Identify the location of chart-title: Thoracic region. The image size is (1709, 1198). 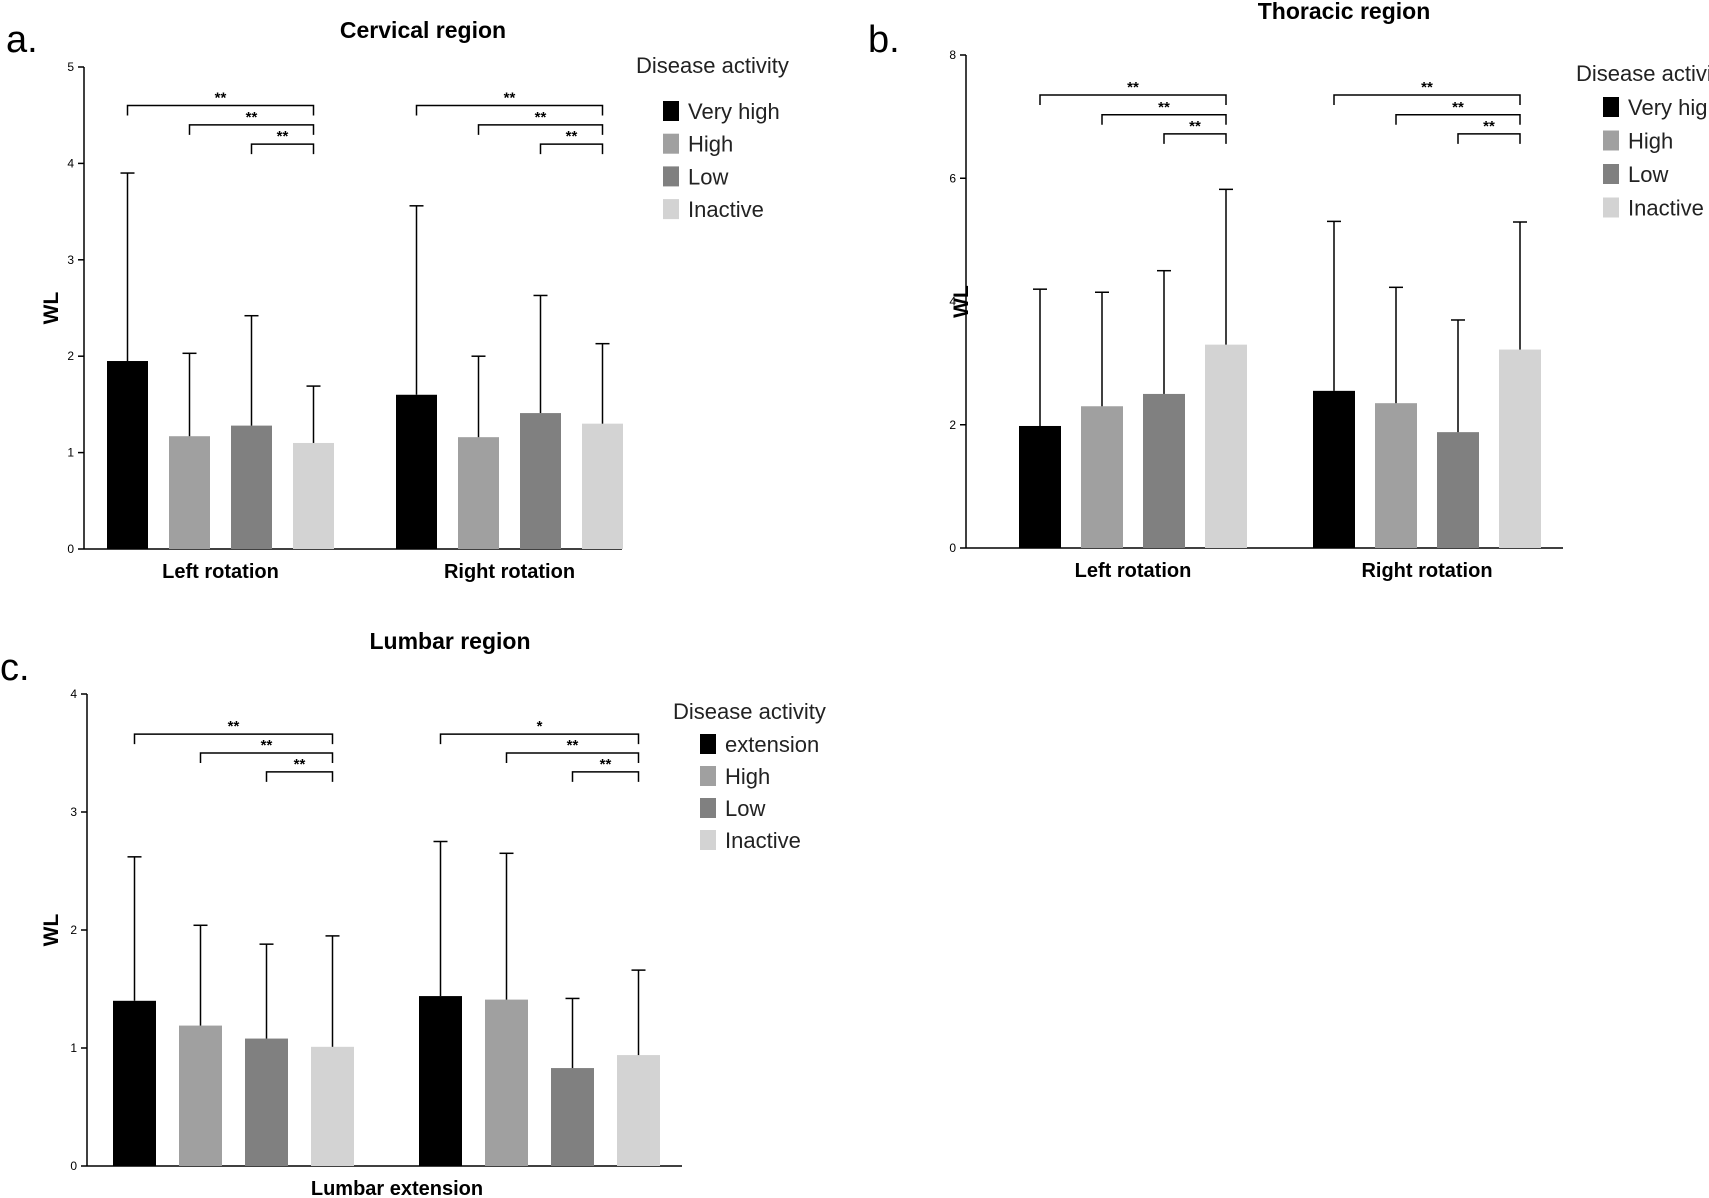
(1344, 12).